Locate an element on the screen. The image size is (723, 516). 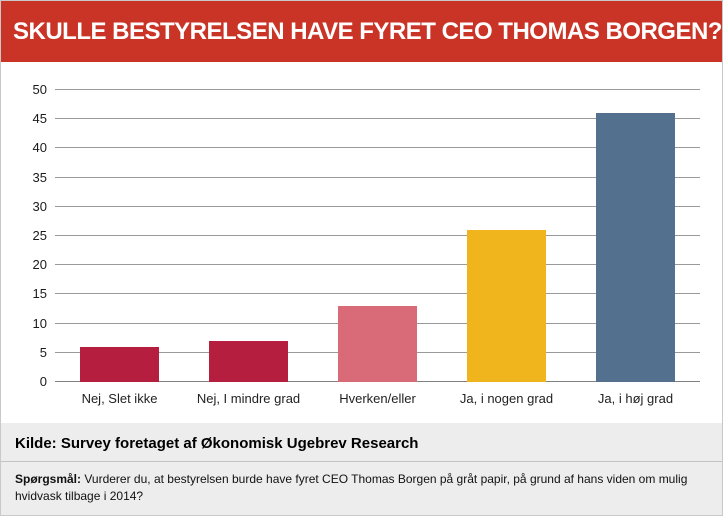
x-axis-category-label: Nej, I mindre grad is located at coordinates (248, 398).